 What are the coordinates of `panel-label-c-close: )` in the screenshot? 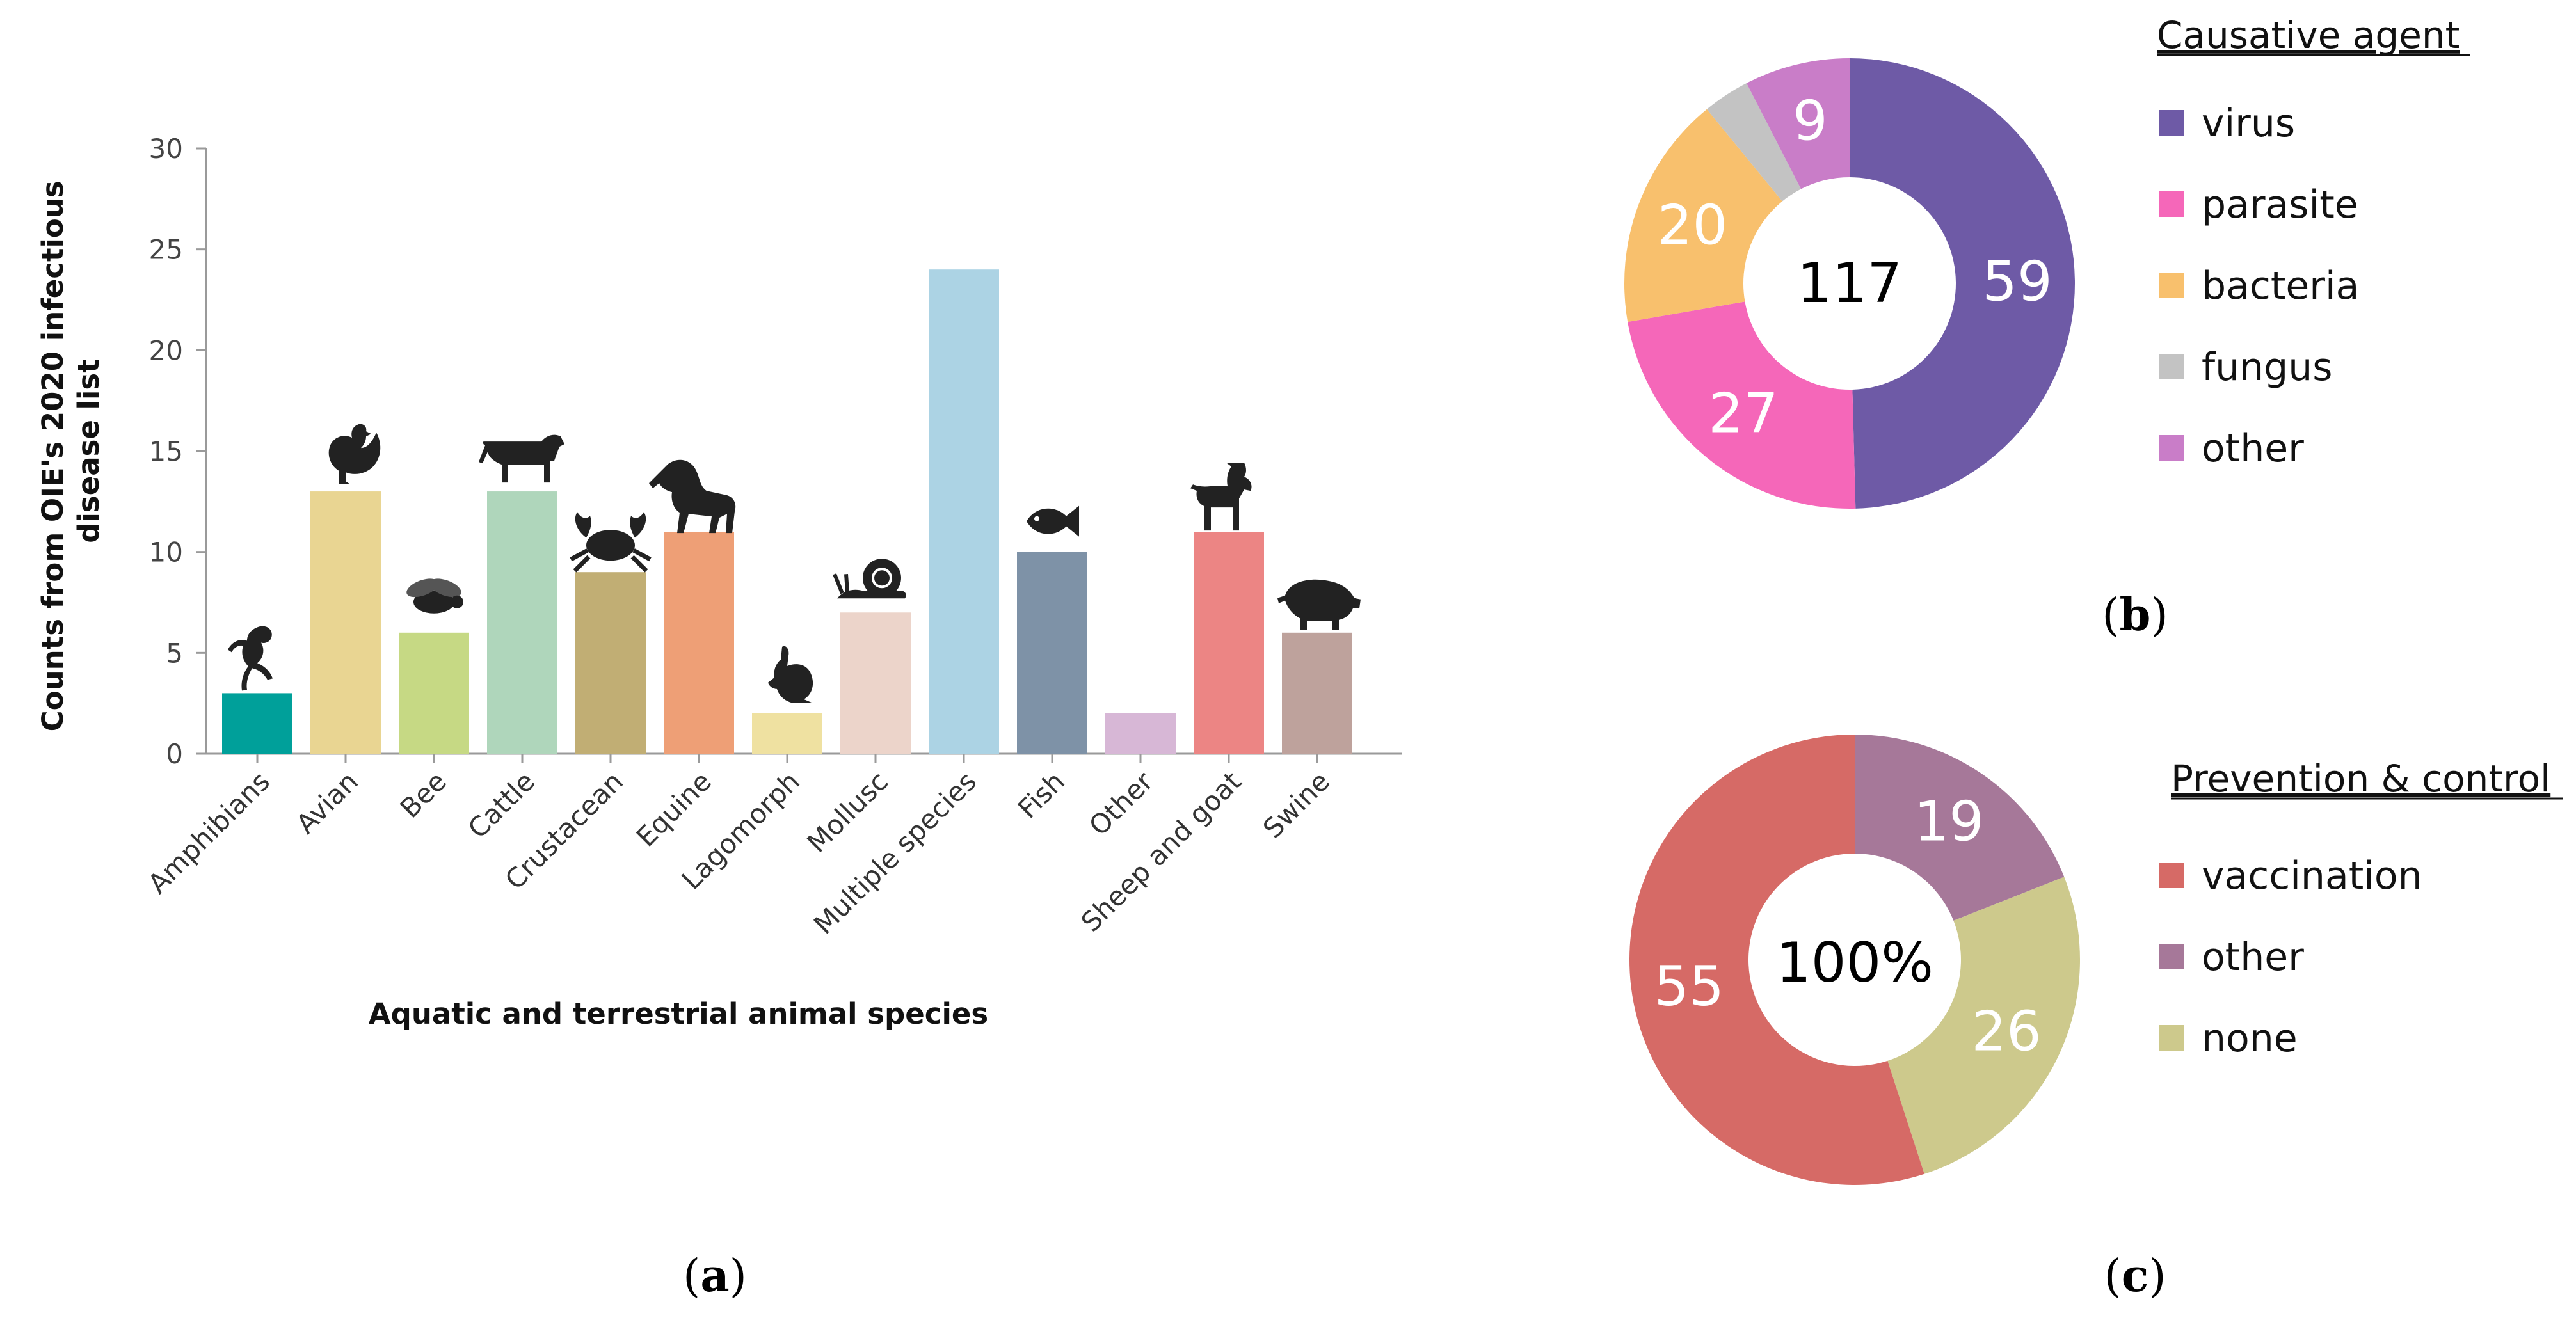 It's located at (2157, 1276).